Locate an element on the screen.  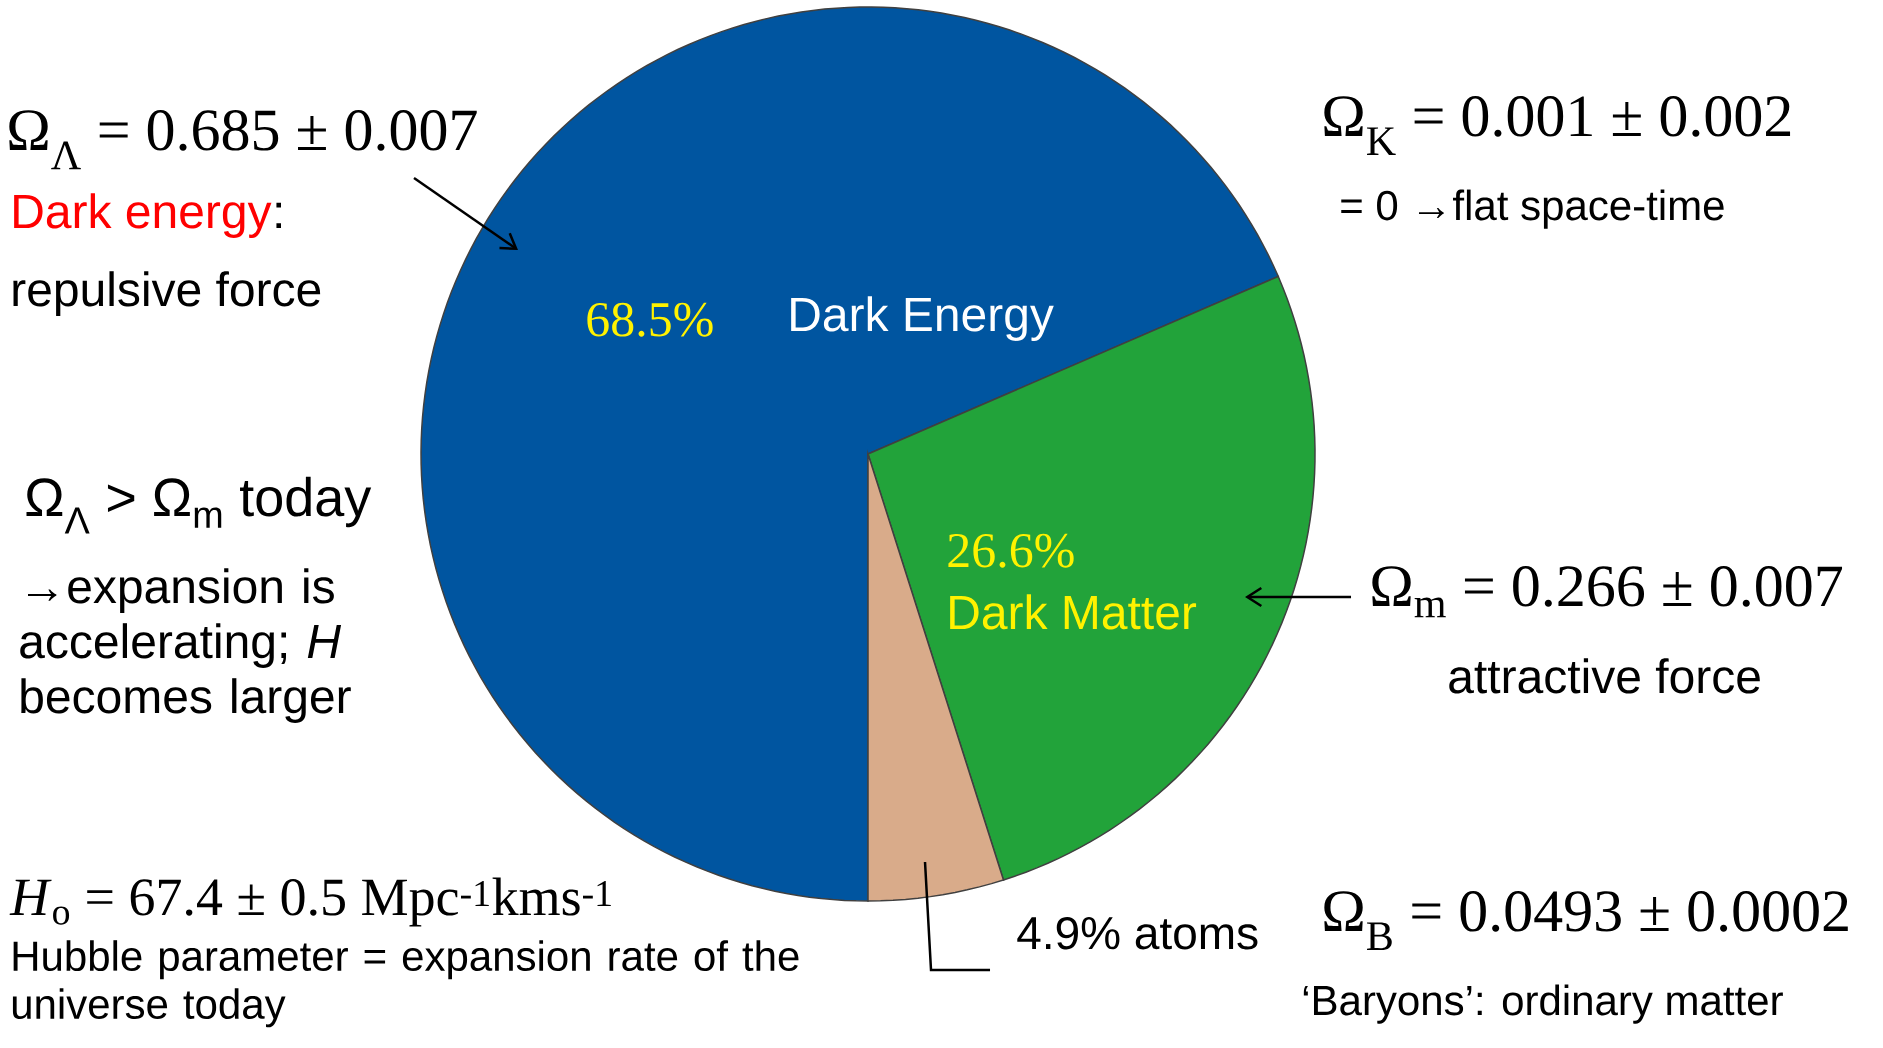
text: Ω$_{m}$ = 0.266 ± 0.007 is located at coordinates (1607, 592).